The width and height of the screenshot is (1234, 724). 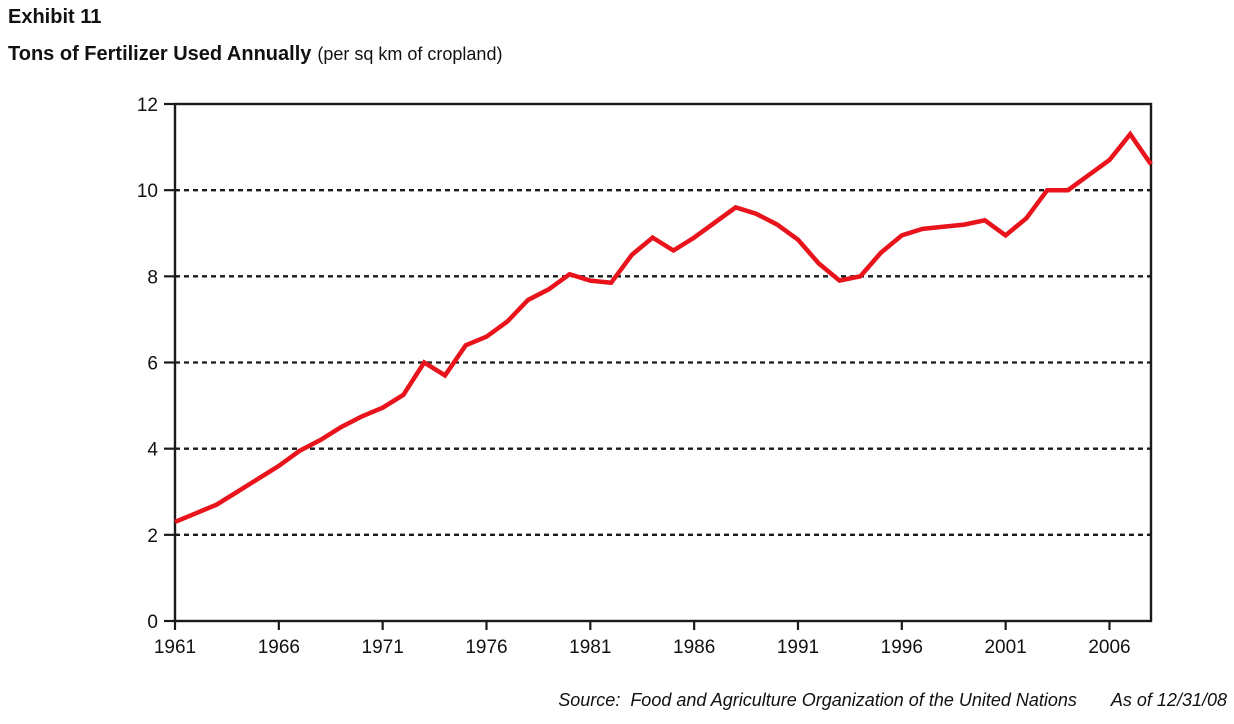 What do you see at coordinates (55, 17) in the screenshot?
I see `exhibit-label: Exhibit 11` at bounding box center [55, 17].